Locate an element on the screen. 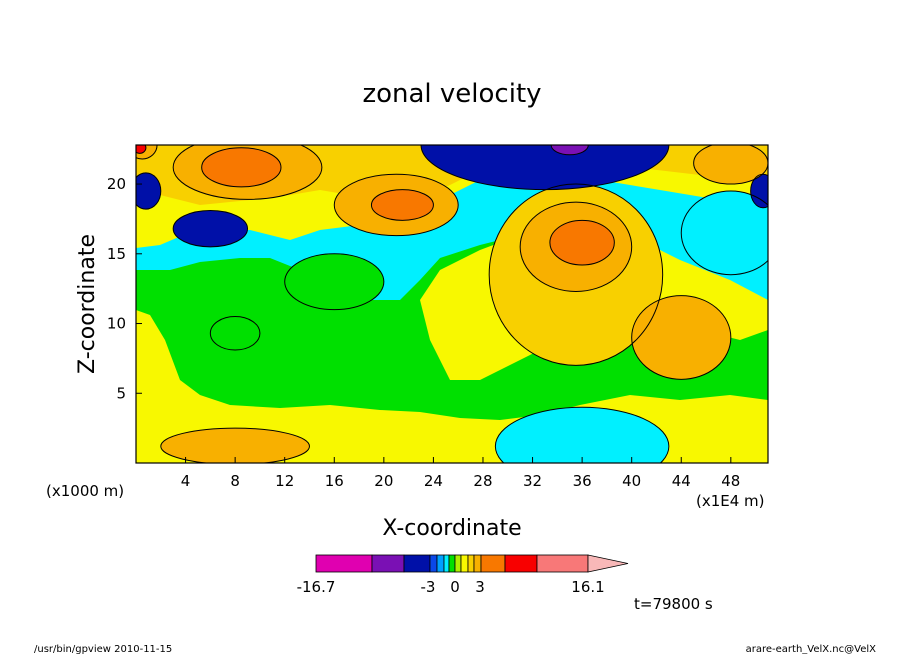  colorbar is located at coordinates (472, 563).